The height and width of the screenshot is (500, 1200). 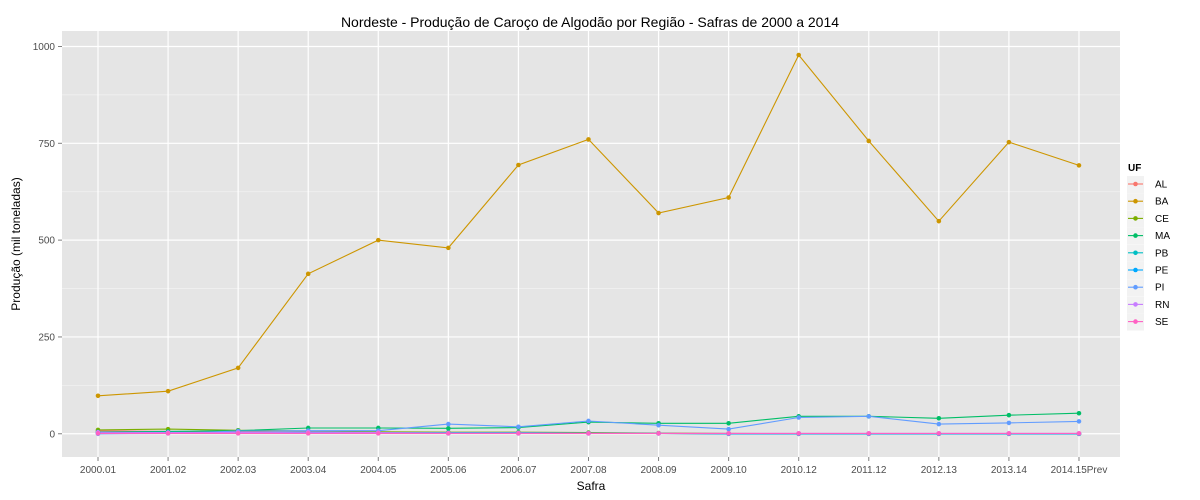 What do you see at coordinates (238, 470) in the screenshot?
I see `x-tick-label: 2002.03` at bounding box center [238, 470].